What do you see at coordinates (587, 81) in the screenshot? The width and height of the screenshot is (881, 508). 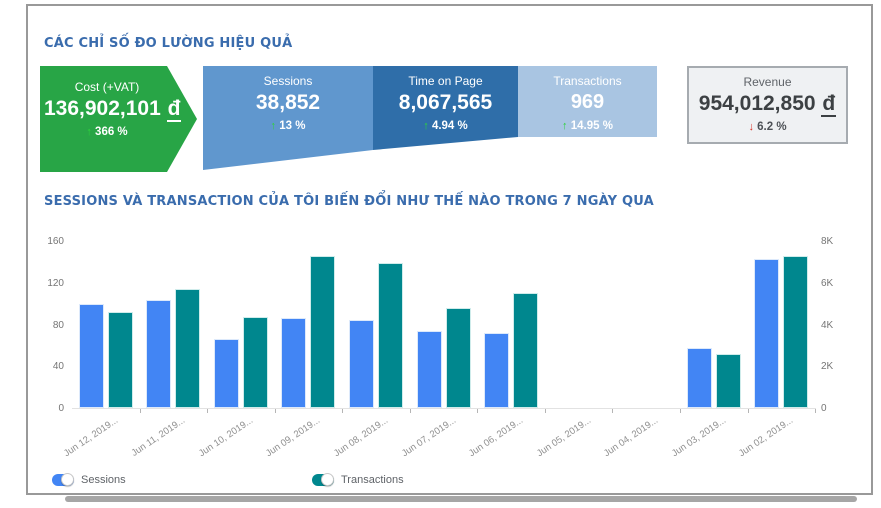 I see `transactions-label: Transactions` at bounding box center [587, 81].